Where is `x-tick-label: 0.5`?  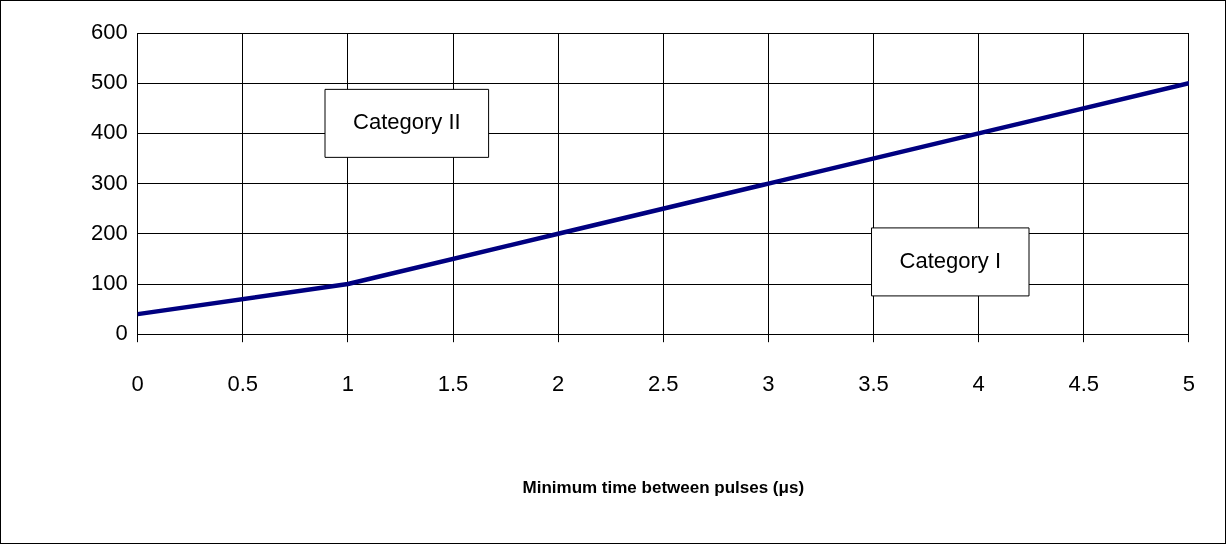
x-tick-label: 0.5 is located at coordinates (243, 384).